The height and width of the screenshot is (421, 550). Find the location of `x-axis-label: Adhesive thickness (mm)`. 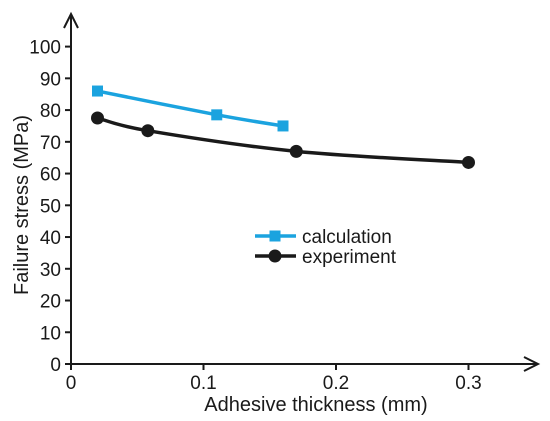

x-axis-label: Adhesive thickness (mm) is located at coordinates (315, 405).